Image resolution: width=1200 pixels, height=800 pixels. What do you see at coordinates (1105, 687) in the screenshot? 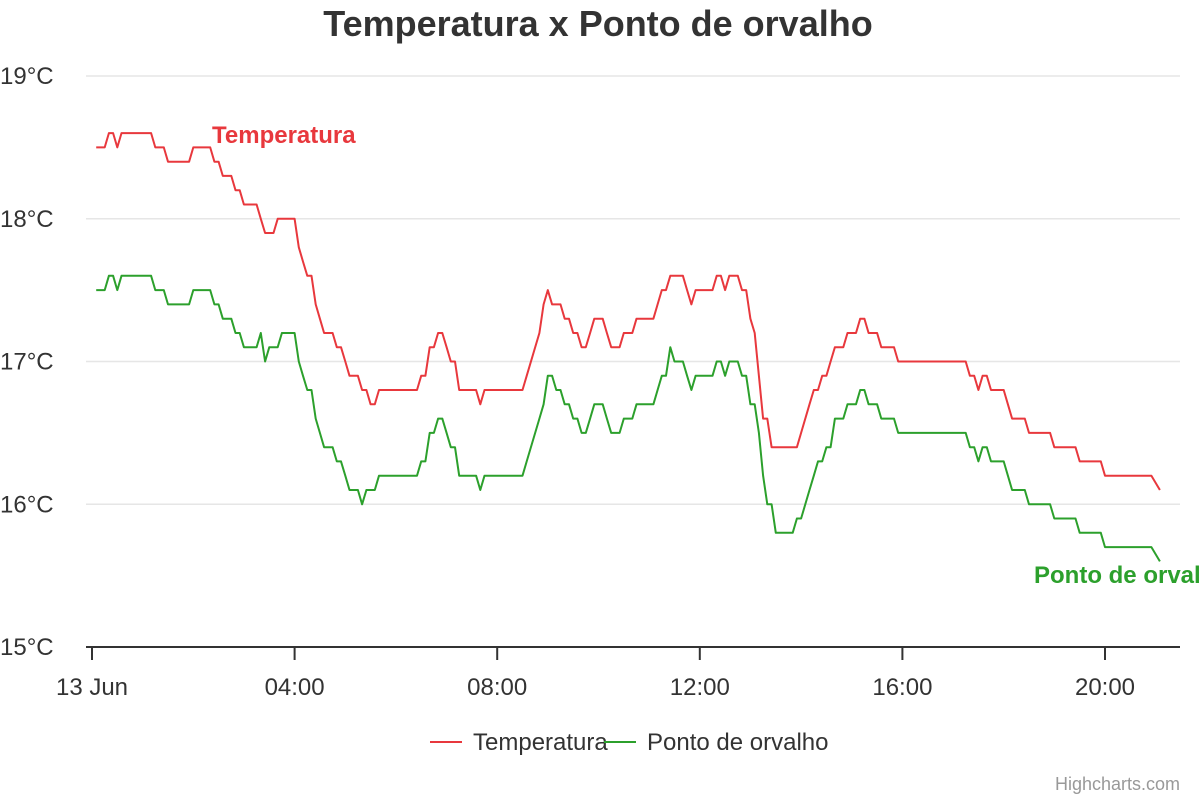
I see `x-tick-label: 20:00` at bounding box center [1105, 687].